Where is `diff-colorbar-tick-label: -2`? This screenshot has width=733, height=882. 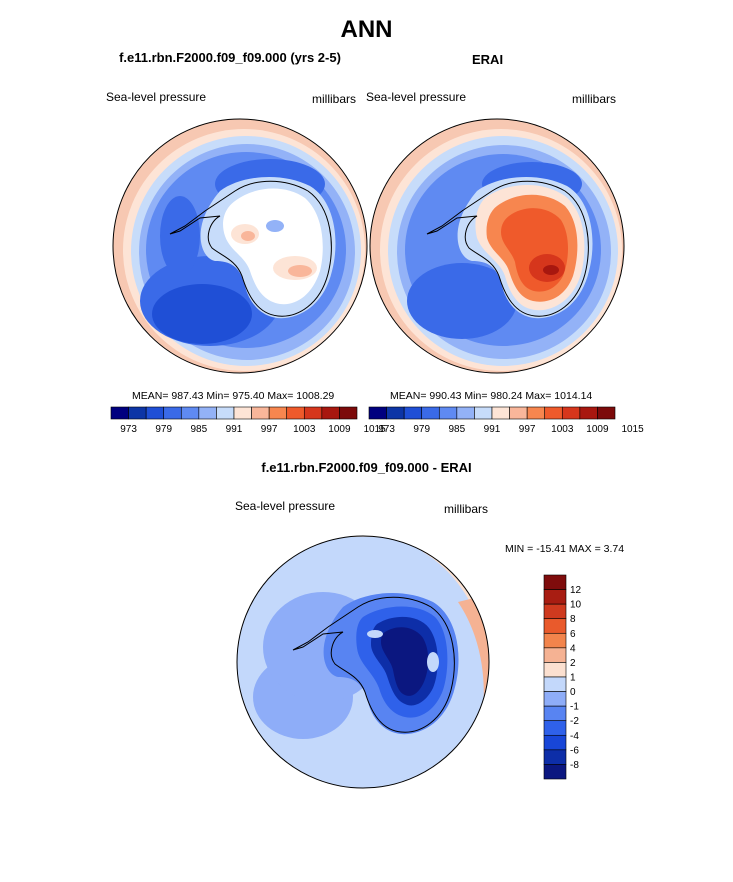 diff-colorbar-tick-label: -2 is located at coordinates (574, 721).